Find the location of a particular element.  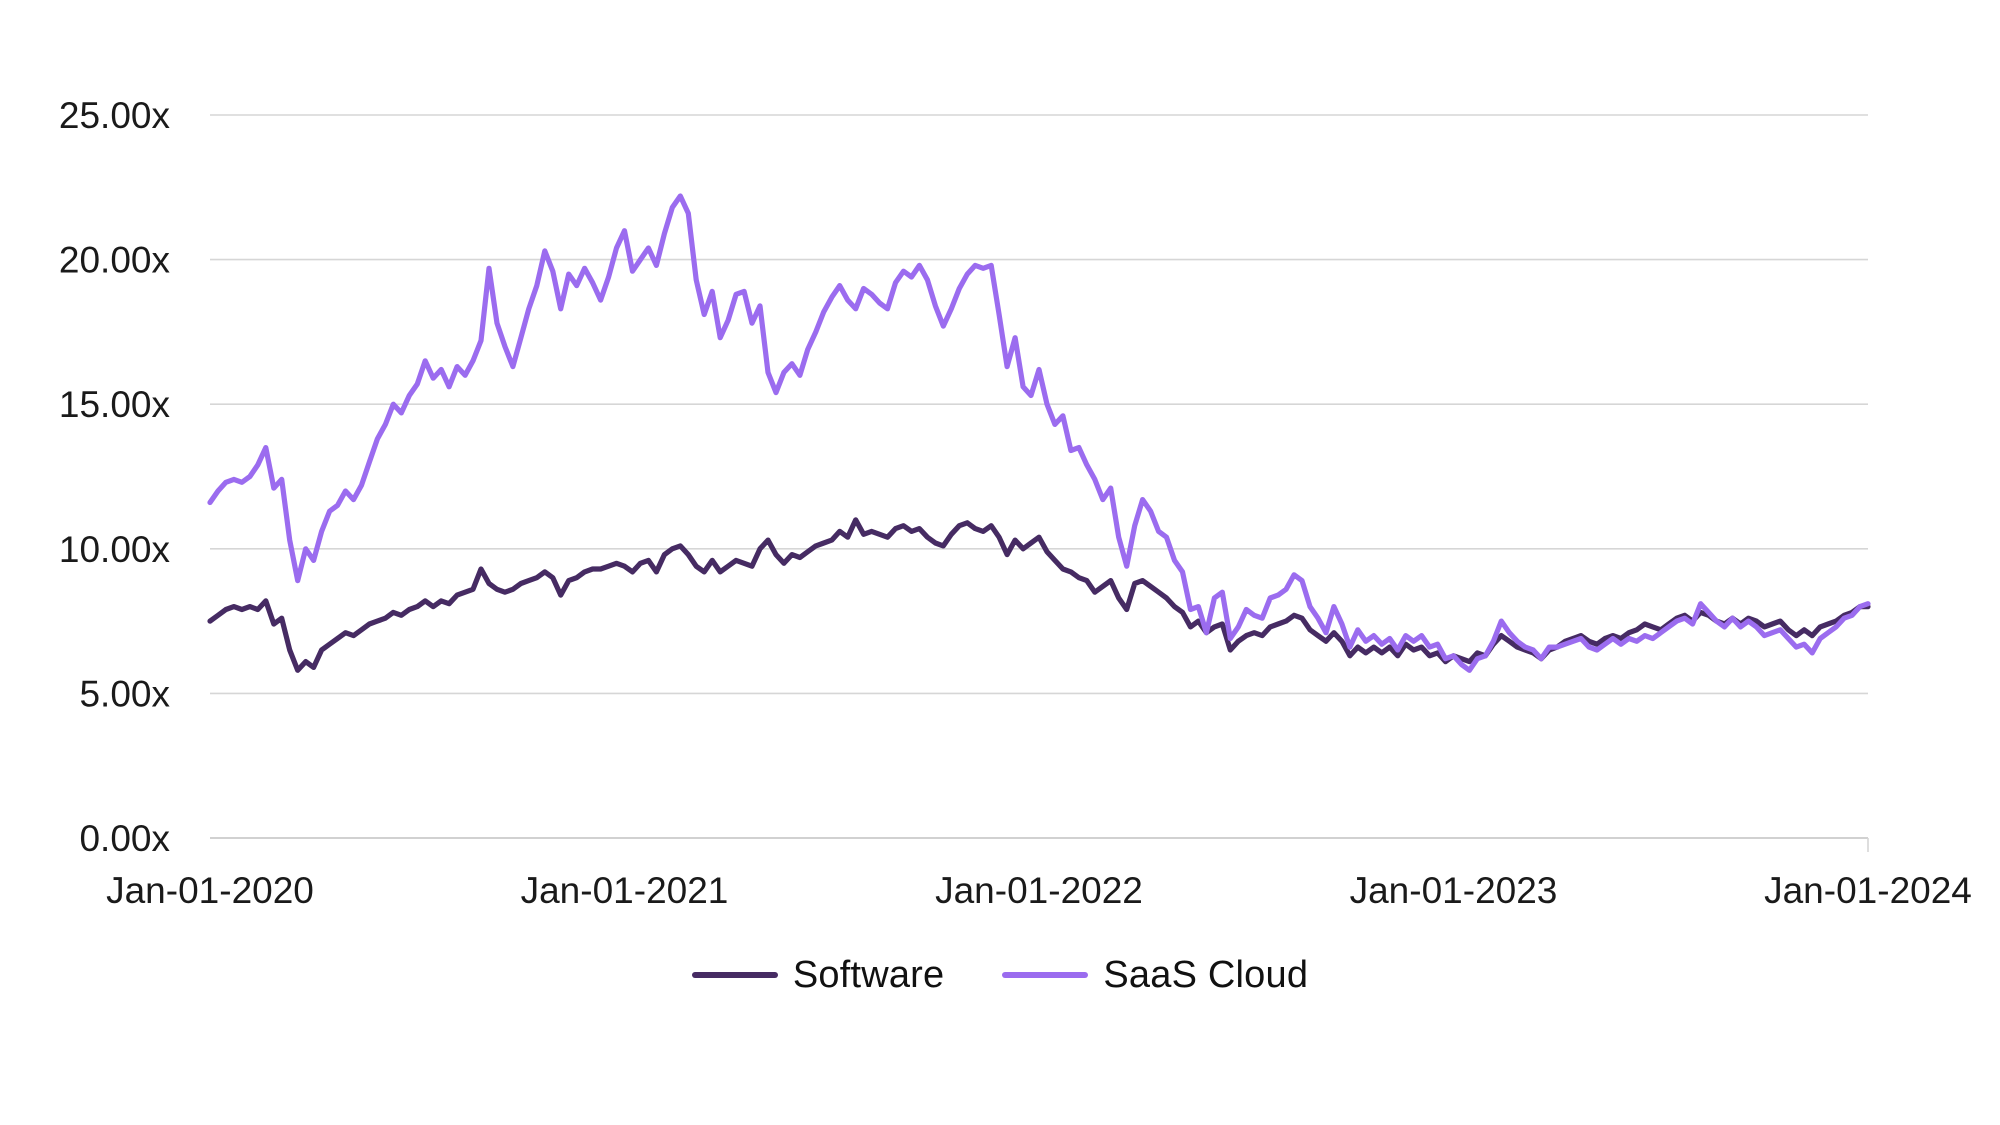

software-line-swatch is located at coordinates (734, 975).